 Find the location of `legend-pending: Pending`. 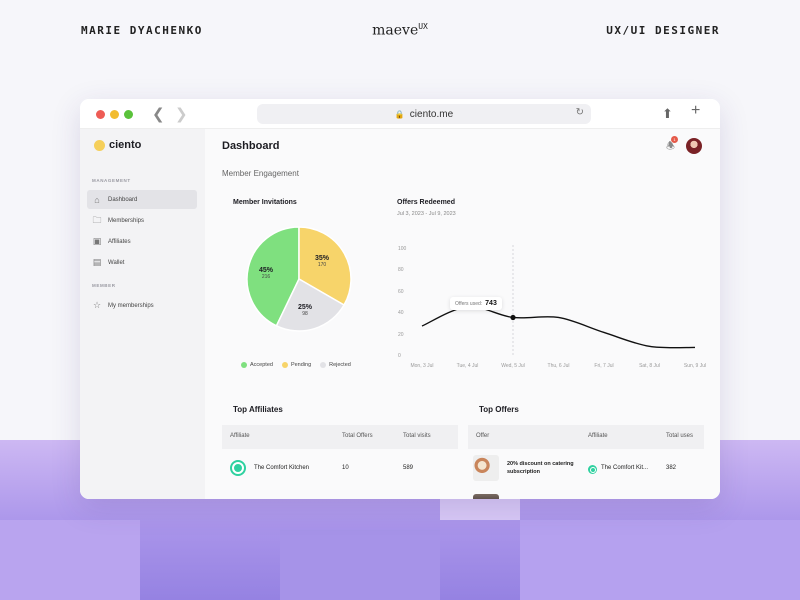

legend-pending: Pending is located at coordinates (296, 365).